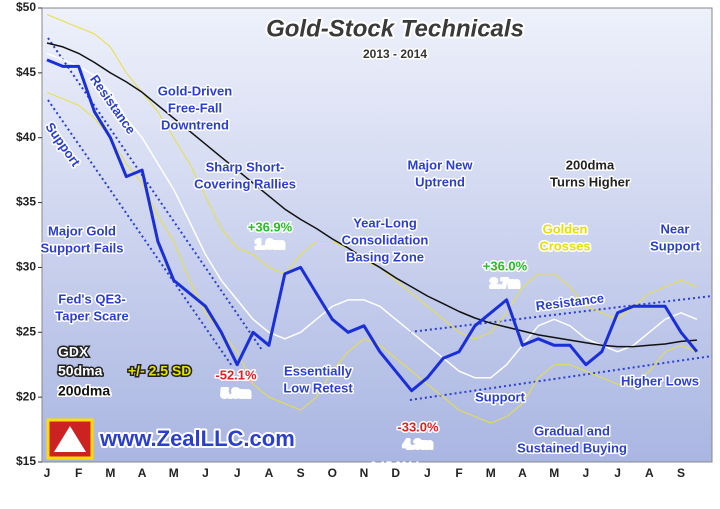  What do you see at coordinates (195, 107) in the screenshot?
I see `annotation: Free-Fall` at bounding box center [195, 107].